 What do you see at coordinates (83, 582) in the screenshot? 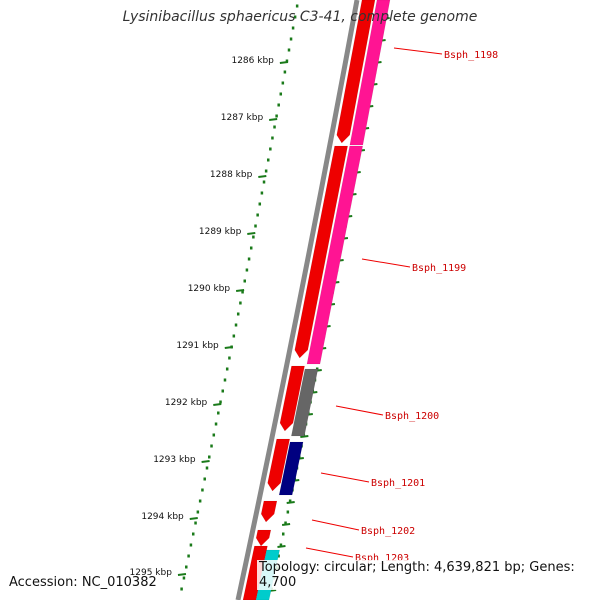
I see `accession-text: Accession: NC_010382` at bounding box center [83, 582].